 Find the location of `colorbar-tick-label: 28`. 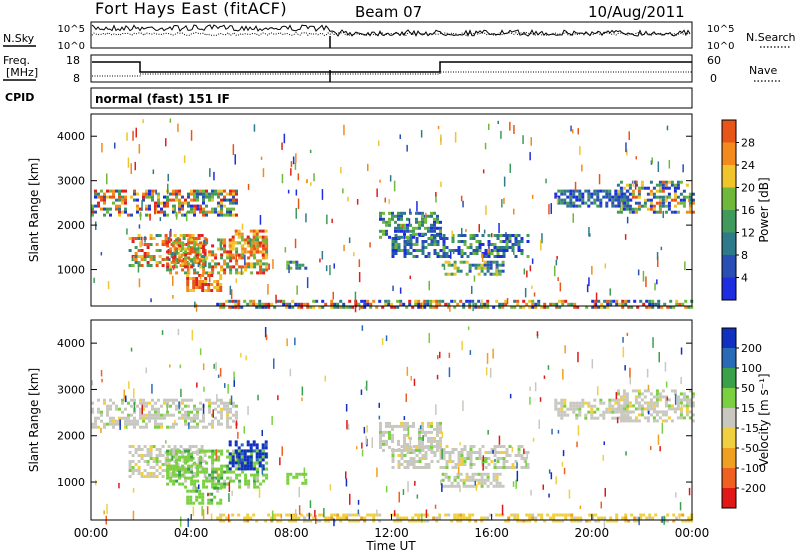

colorbar-tick-label: 28 is located at coordinates (748, 143).